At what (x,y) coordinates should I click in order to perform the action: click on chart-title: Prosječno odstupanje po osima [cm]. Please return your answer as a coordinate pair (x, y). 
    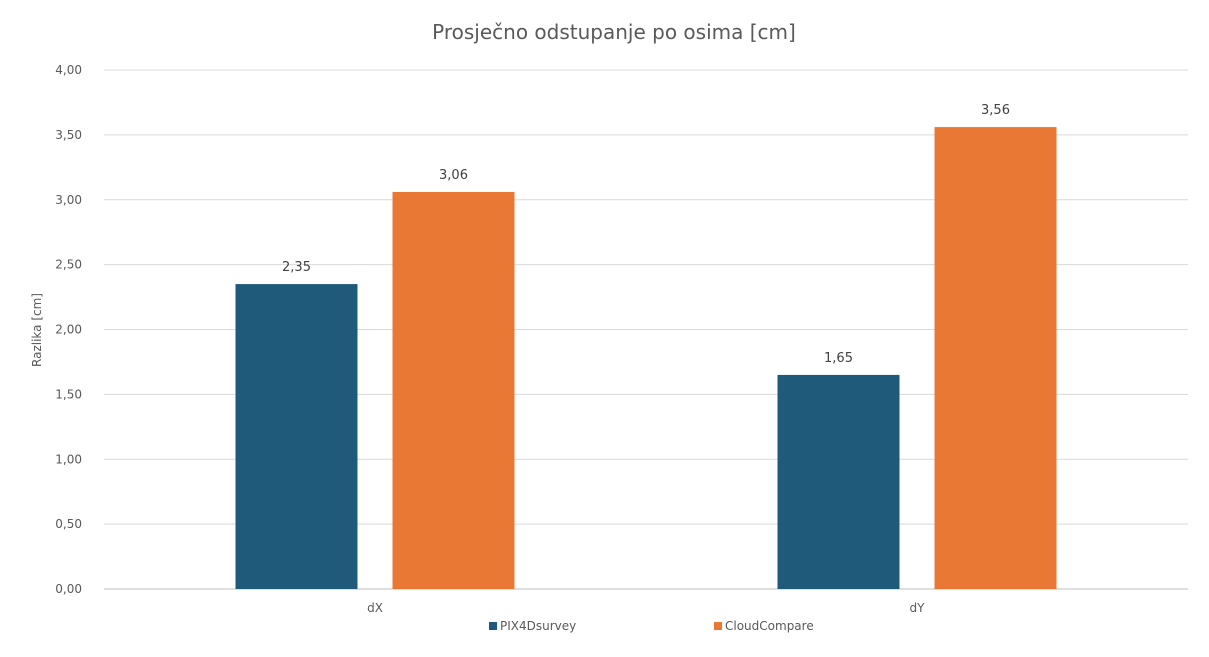
    Looking at the image, I should click on (614, 32).